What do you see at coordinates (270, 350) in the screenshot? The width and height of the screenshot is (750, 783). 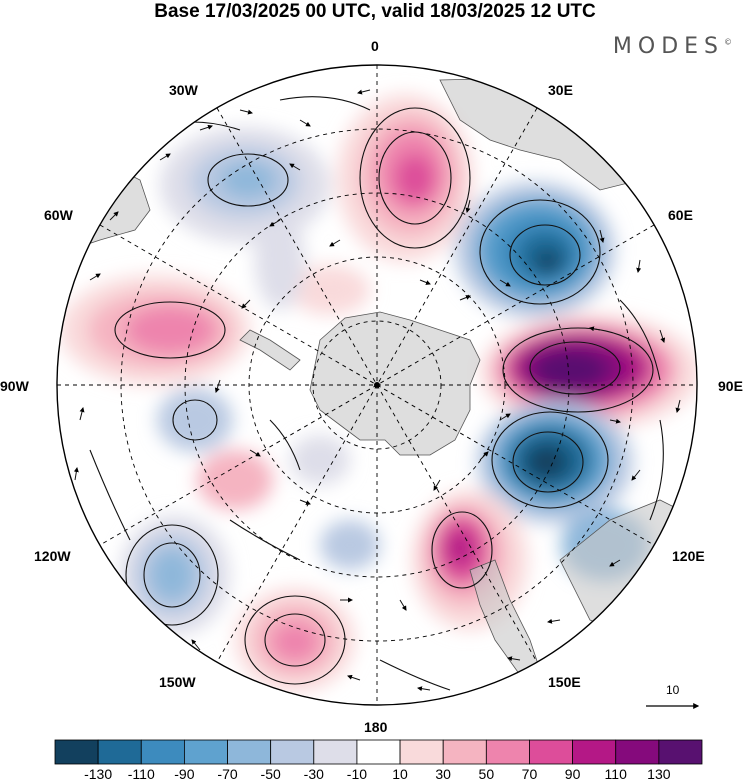 I see `antarctic-peninsula` at bounding box center [270, 350].